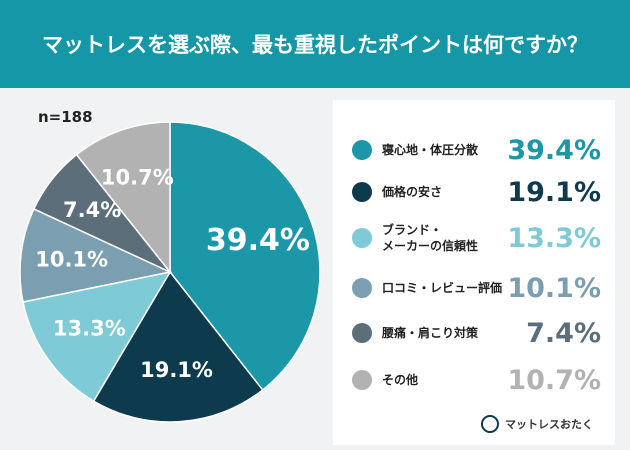  What do you see at coordinates (400, 380) in the screenshot?
I see `legend-label: その他` at bounding box center [400, 380].